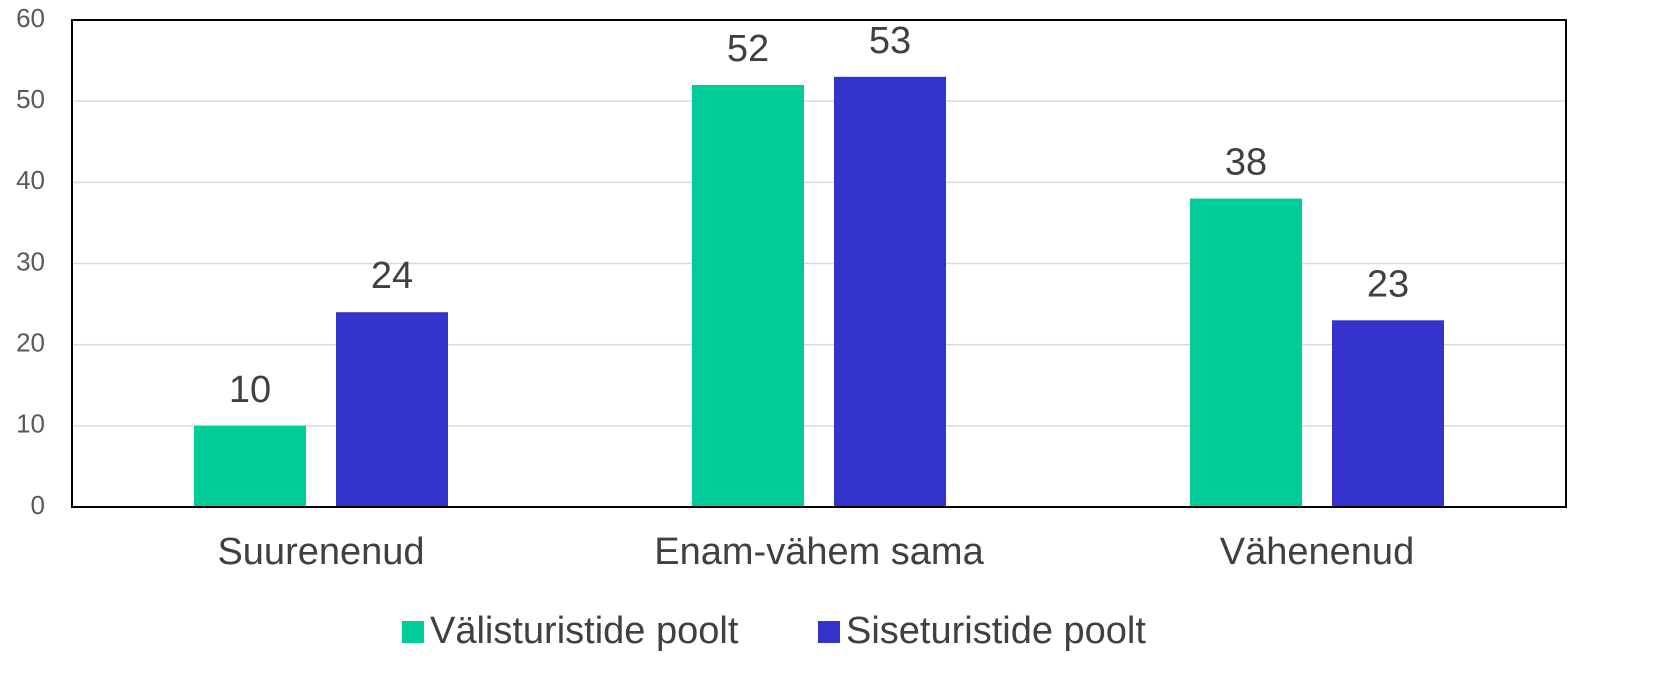 The width and height of the screenshot is (1663, 691). What do you see at coordinates (30, 343) in the screenshot?
I see `y-tick-label: 20` at bounding box center [30, 343].